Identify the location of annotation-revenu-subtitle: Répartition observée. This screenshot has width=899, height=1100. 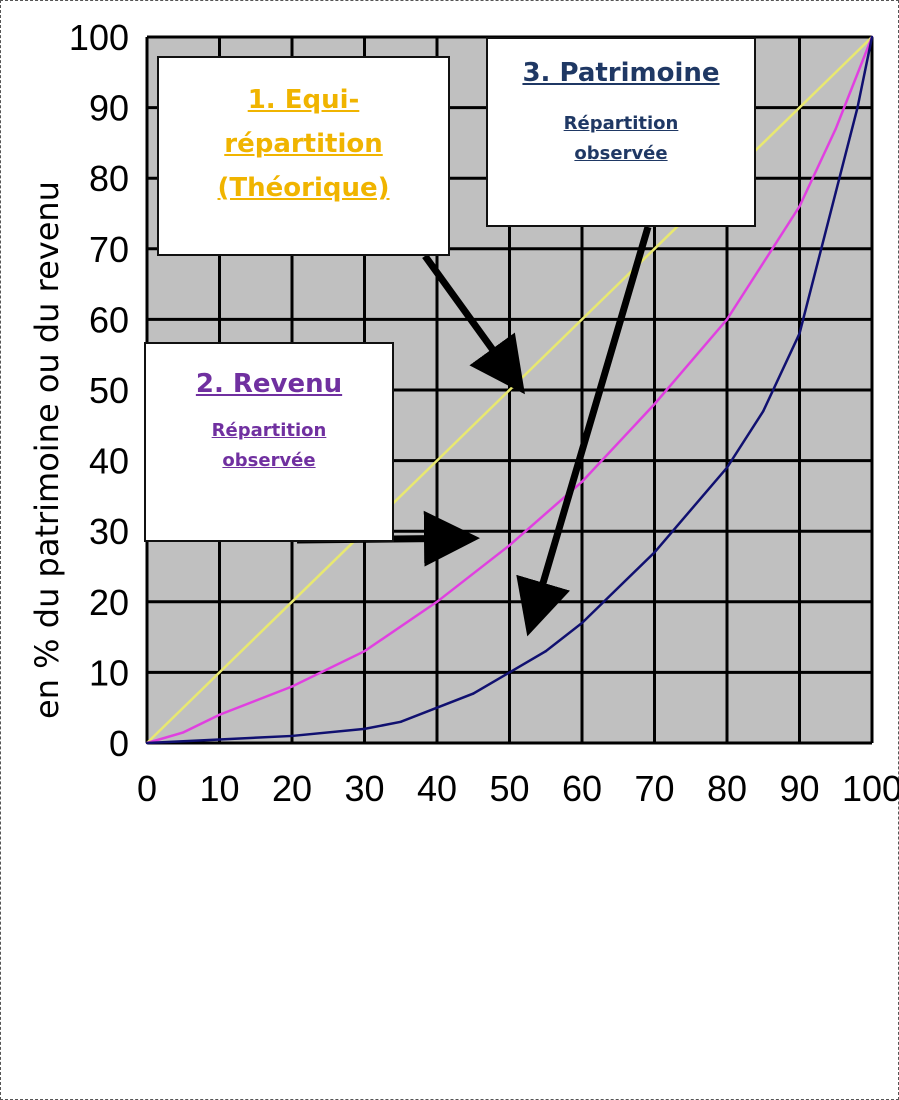
(269, 445).